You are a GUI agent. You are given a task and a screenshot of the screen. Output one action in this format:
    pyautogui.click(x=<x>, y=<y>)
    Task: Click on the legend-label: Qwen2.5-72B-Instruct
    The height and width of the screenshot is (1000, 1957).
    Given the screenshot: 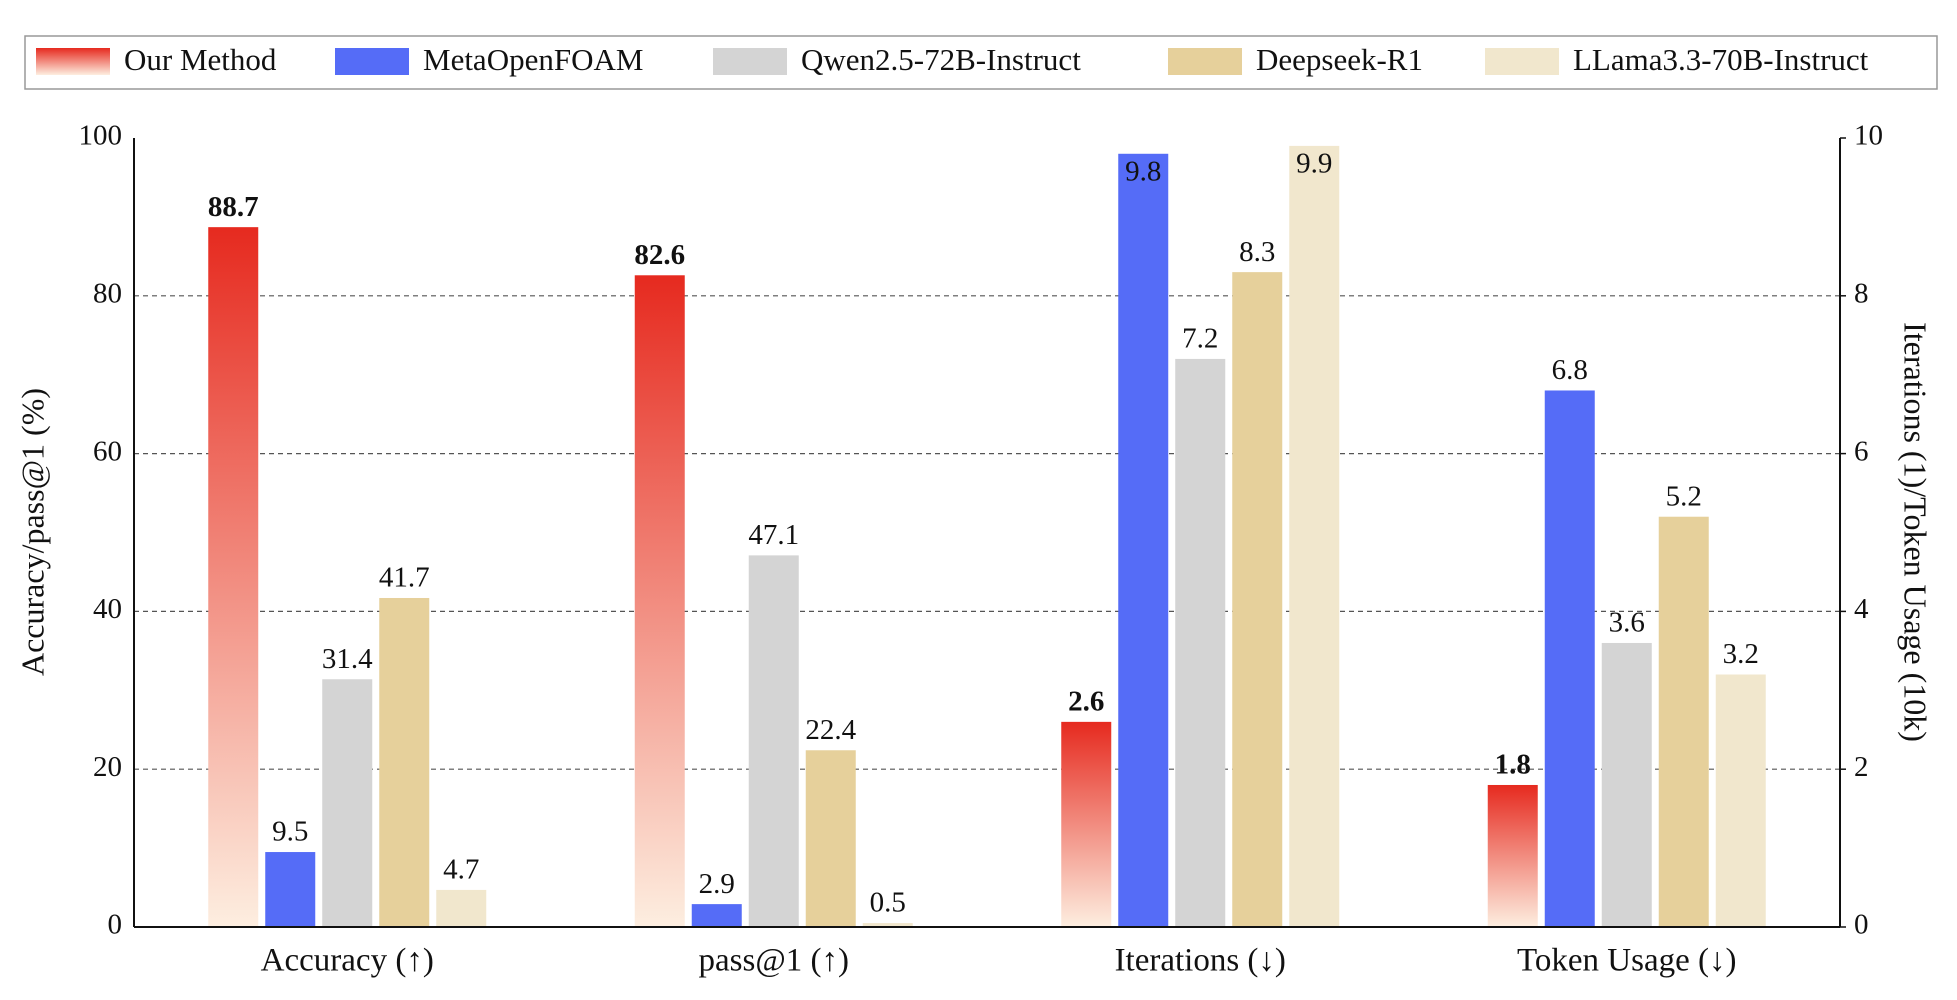 What is the action you would take?
    pyautogui.click(x=941, y=59)
    